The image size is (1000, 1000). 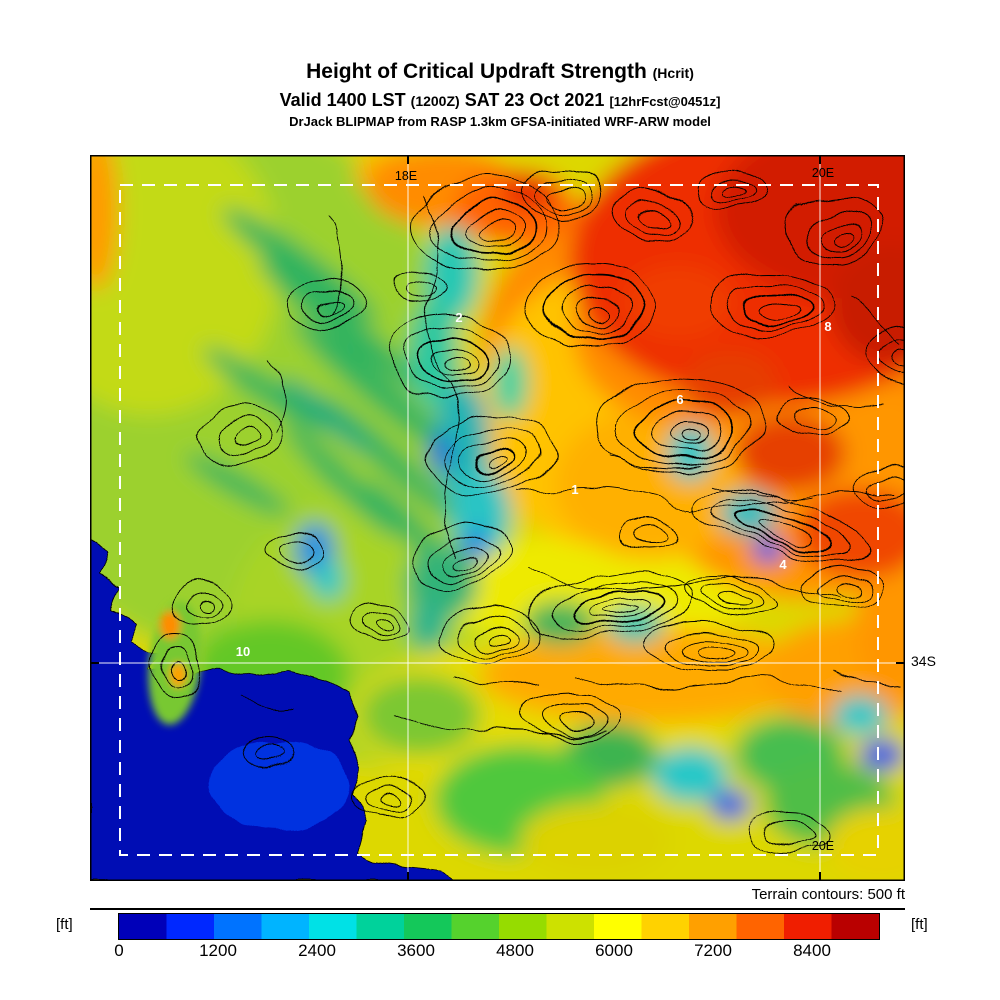 I want to click on colorbar-tick-5: 6000, so click(x=614, y=950).